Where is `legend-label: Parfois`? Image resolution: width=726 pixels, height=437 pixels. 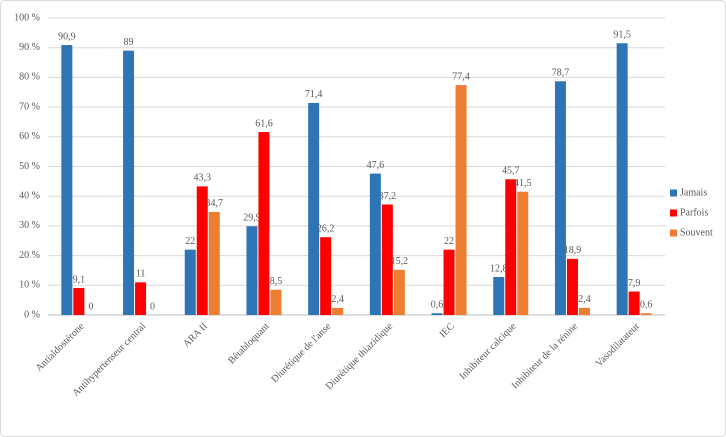 legend-label: Parfois is located at coordinates (694, 212).